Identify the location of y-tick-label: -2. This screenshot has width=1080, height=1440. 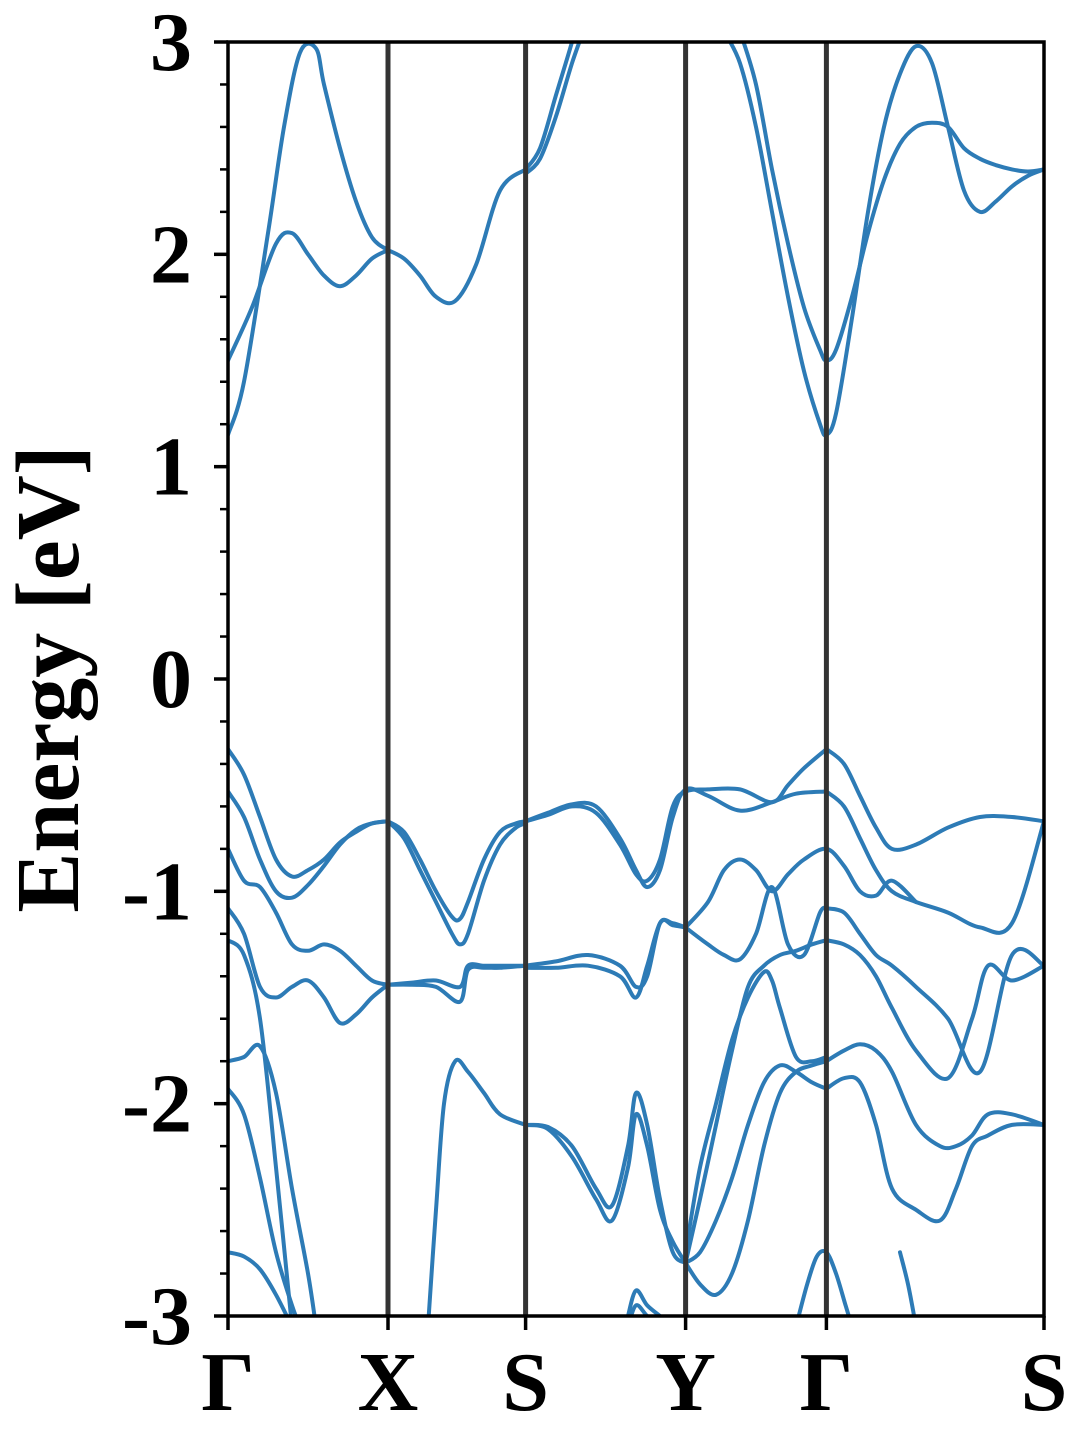
(157, 1104).